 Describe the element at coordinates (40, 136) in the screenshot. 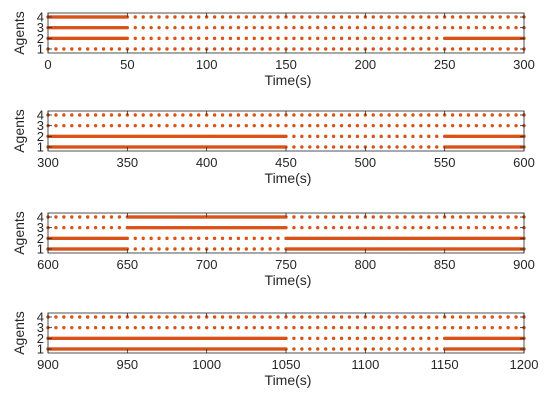

I see `y-tick-label: 2` at that location.